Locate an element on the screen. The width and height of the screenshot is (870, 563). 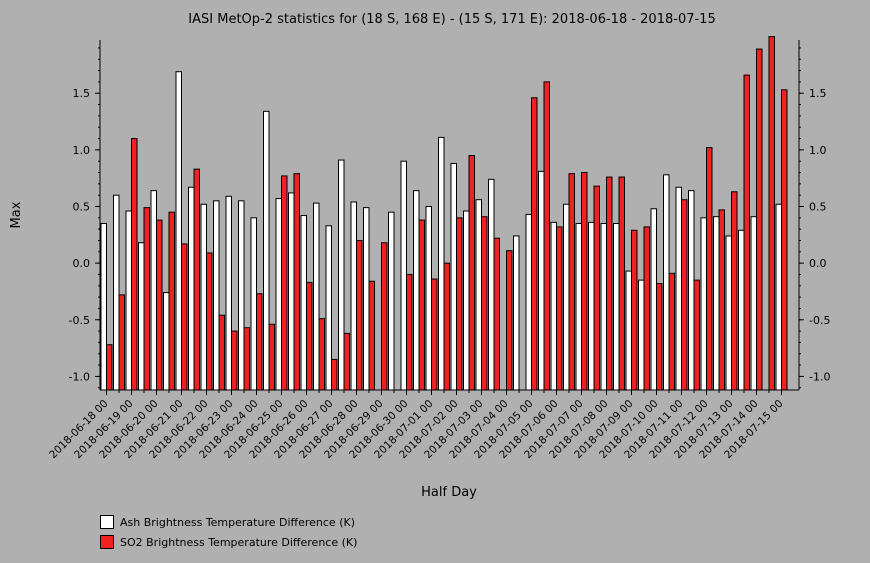
y-tick-label-left: 0.5 is located at coordinates (82, 207).